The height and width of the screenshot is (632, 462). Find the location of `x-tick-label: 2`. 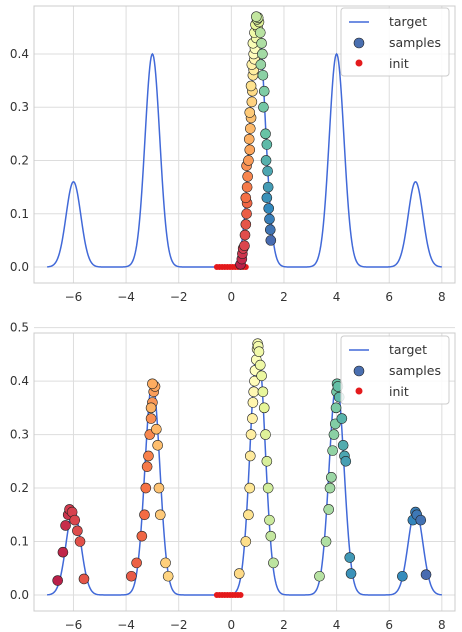

x-tick-label: 2 is located at coordinates (284, 625).